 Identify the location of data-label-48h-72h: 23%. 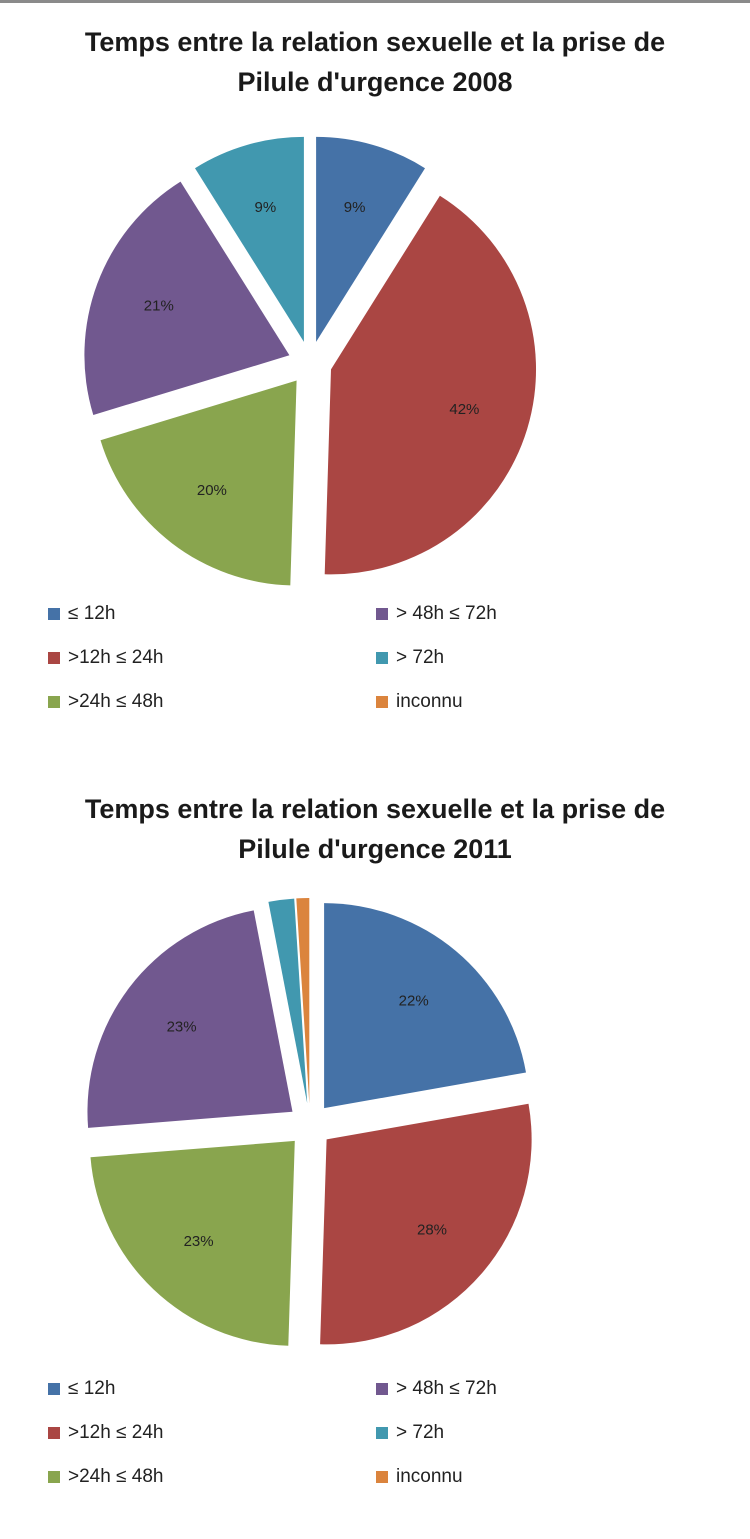
(182, 1026).